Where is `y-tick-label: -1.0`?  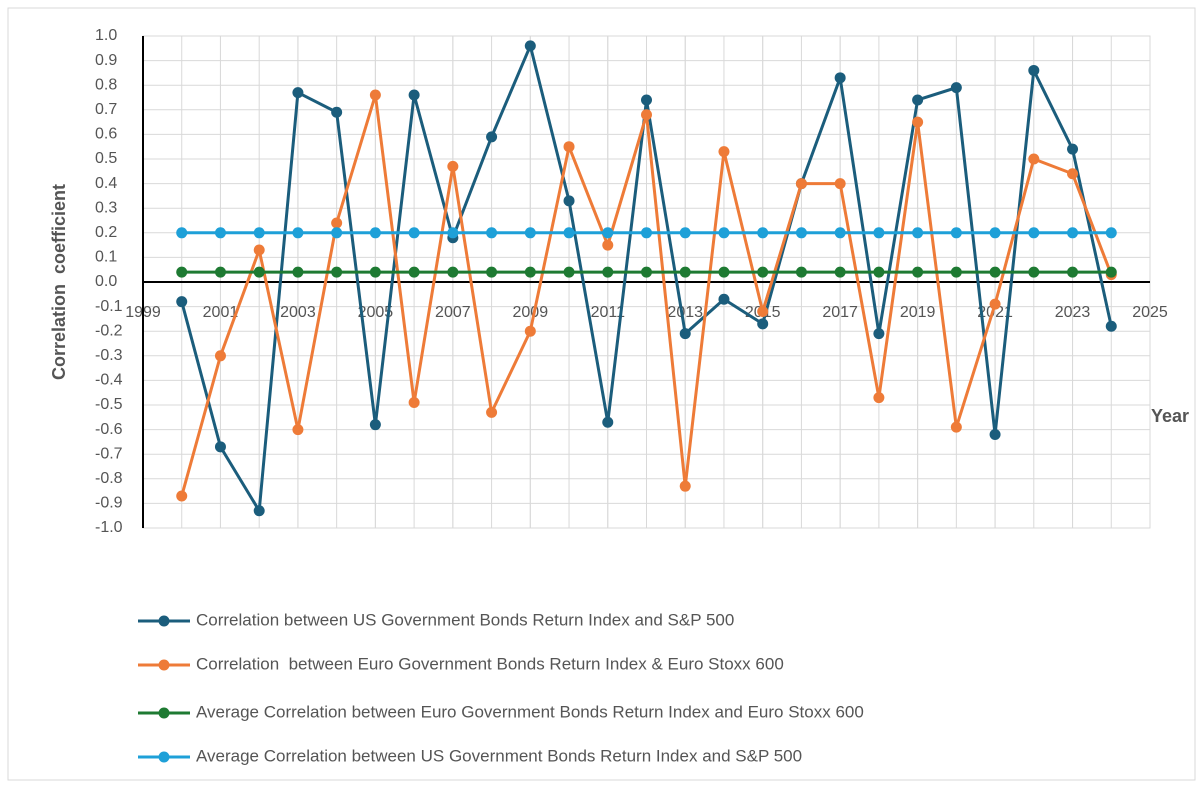 y-tick-label: -1.0 is located at coordinates (109, 527).